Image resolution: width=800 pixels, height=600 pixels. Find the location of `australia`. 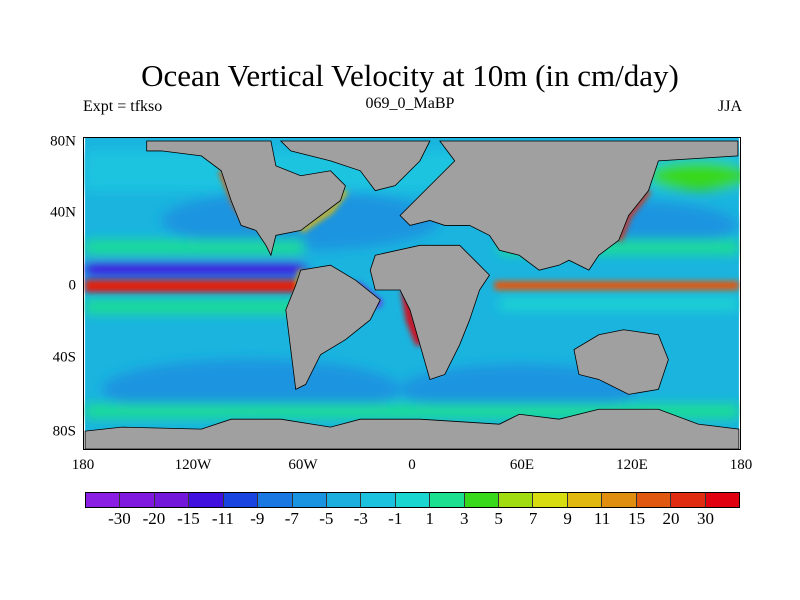

australia is located at coordinates (621, 362).